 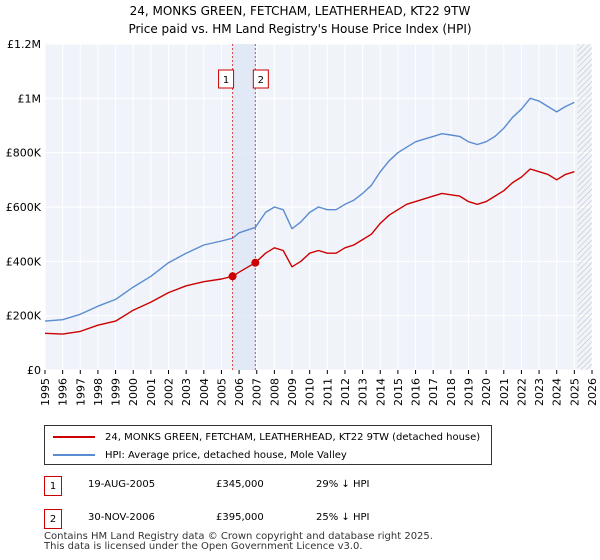 What do you see at coordinates (274, 392) in the screenshot?
I see `x-tick-label: 2008` at bounding box center [274, 392].